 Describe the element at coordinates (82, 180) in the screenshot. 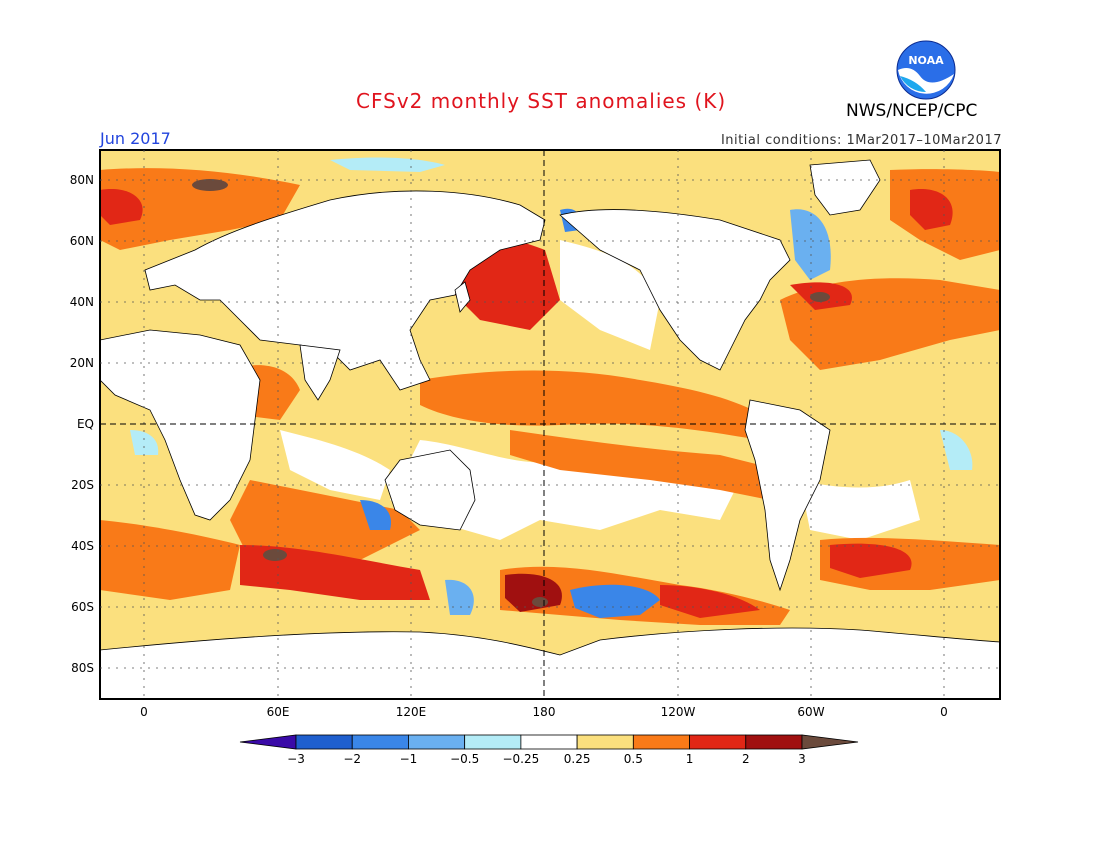

I see `lat-label: 80N` at that location.